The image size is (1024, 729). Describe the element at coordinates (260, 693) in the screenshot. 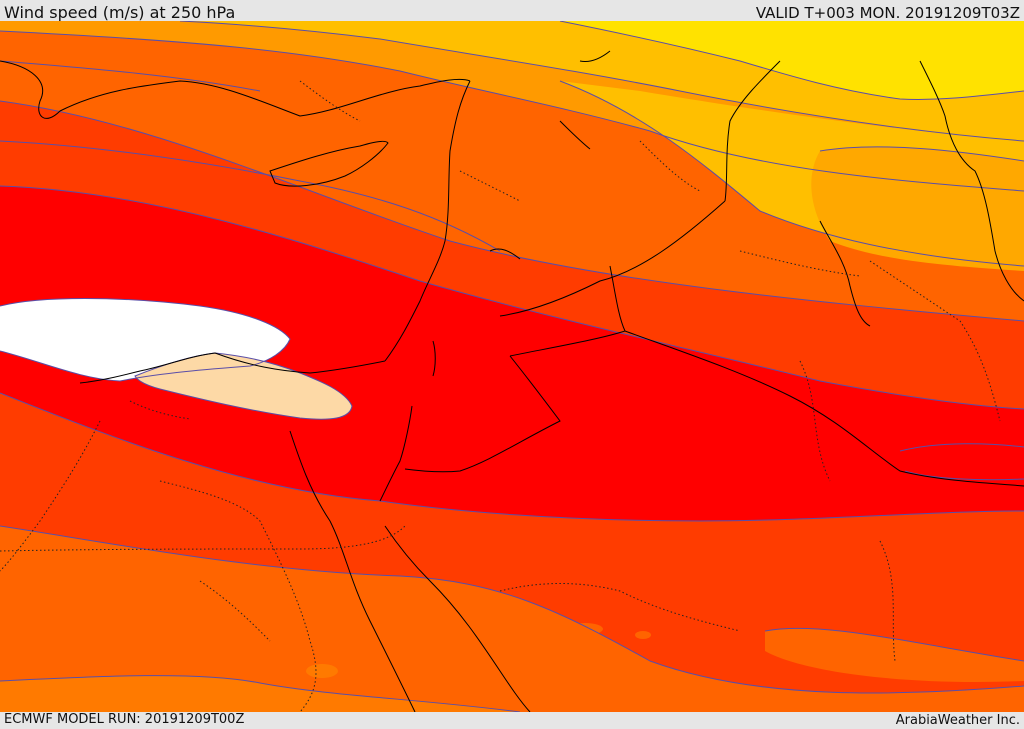

I see `band-orange-south` at that location.